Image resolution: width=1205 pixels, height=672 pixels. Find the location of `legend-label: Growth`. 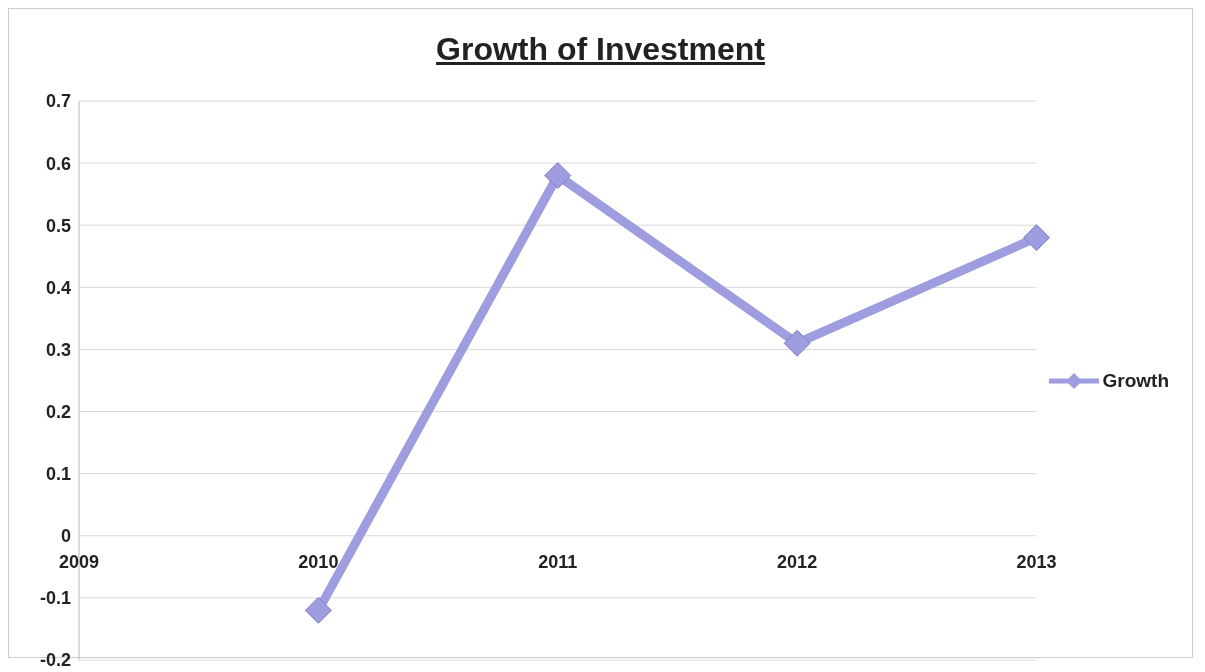

legend-label: Growth is located at coordinates (1135, 381).